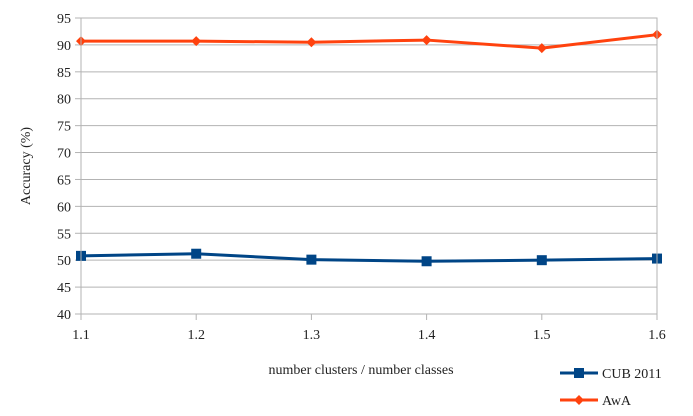 The width and height of the screenshot is (693, 416). What do you see at coordinates (64, 46) in the screenshot?
I see `y-tick-label: 90` at bounding box center [64, 46].